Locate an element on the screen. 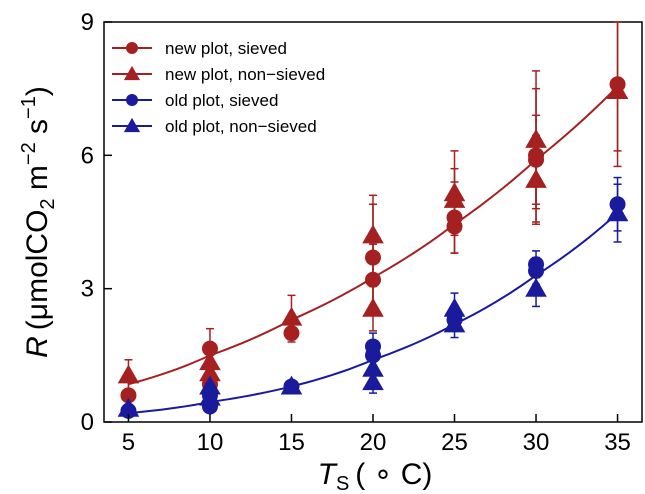 This screenshot has height=494, width=645. y-axis-label: R(μmolCO2 m−2 s−1) is located at coordinates (38, 222).